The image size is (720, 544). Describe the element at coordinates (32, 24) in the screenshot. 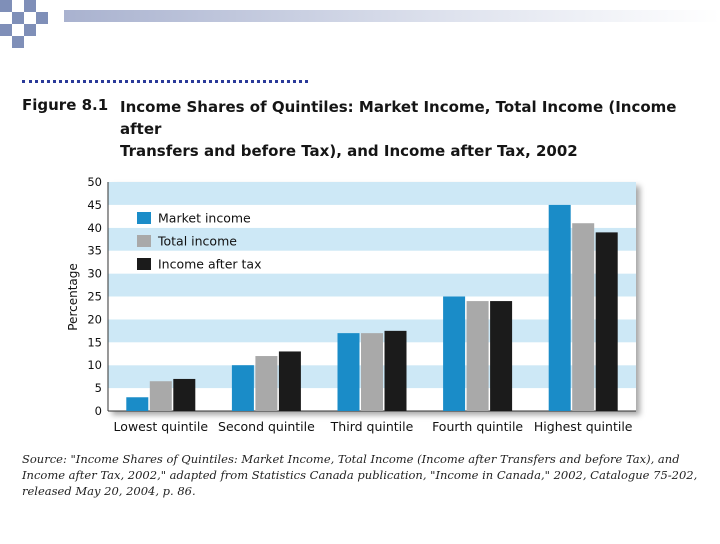

I see `decorative-checker-pattern` at that location.